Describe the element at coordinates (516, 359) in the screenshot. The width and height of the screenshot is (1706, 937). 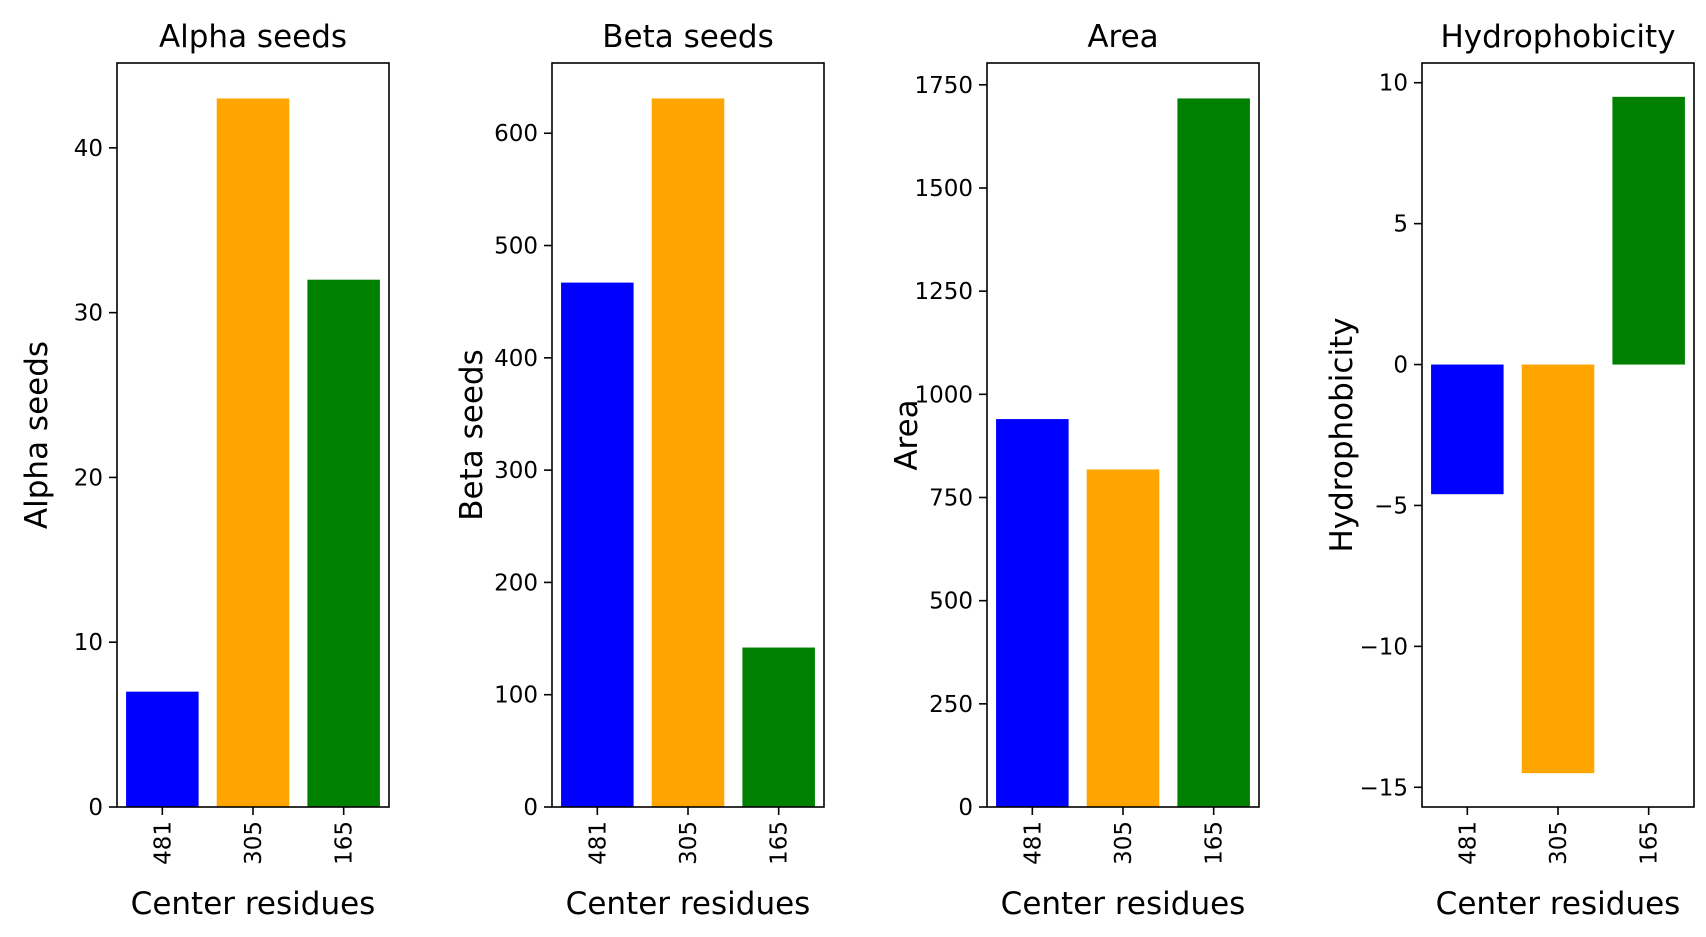
I see `y-tick-label: 400` at that location.